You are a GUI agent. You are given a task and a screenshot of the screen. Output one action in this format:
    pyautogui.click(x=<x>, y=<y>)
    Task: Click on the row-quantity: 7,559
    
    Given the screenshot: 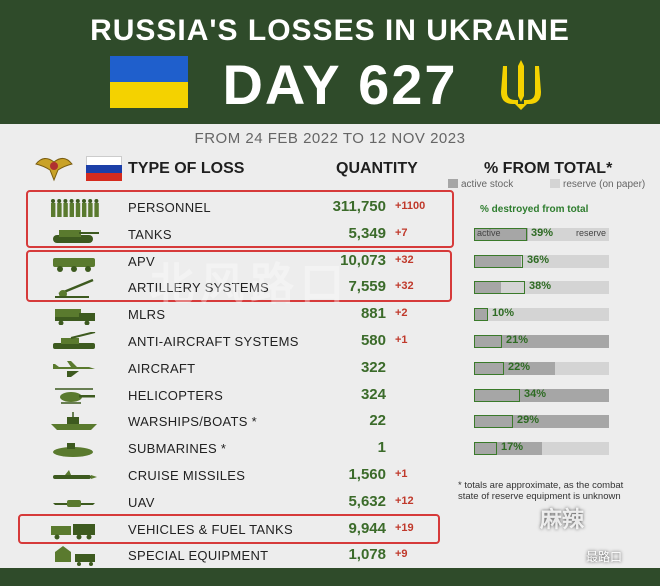 What is the action you would take?
    pyautogui.click(x=367, y=287)
    